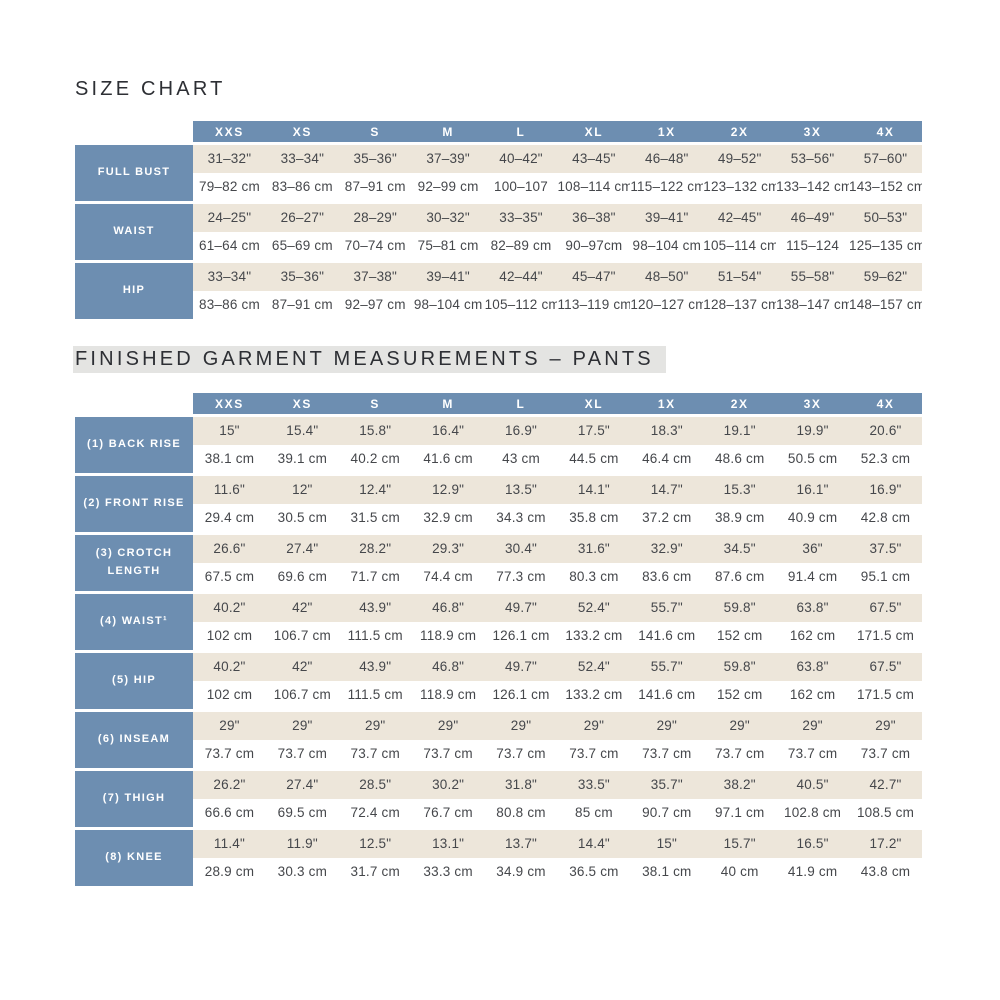 The width and height of the screenshot is (1000, 1000). I want to click on garment-value-cm: 85 cm, so click(594, 813).